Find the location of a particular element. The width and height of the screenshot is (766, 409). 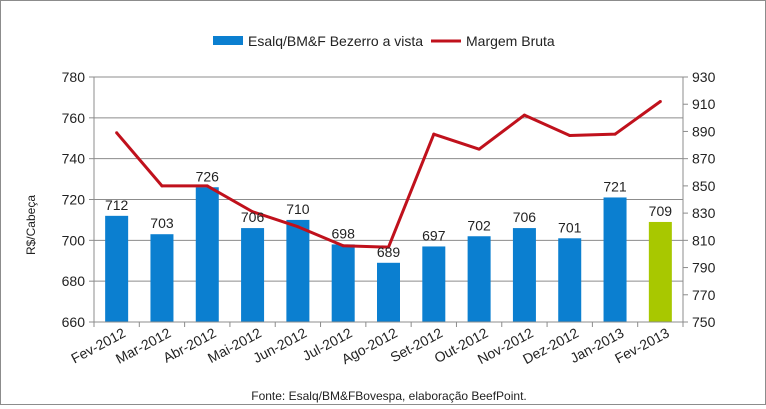

bar-value-label: 702 is located at coordinates (479, 225).